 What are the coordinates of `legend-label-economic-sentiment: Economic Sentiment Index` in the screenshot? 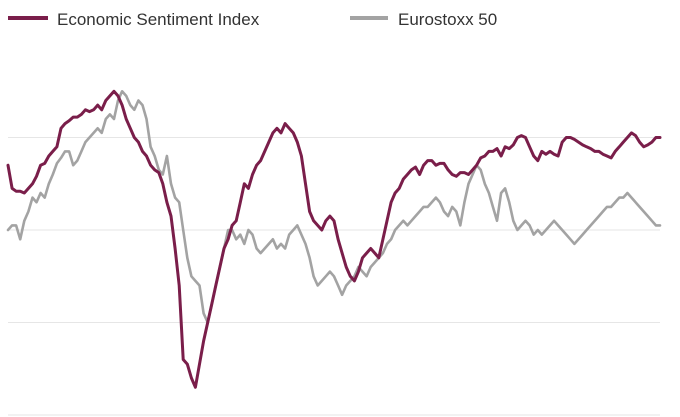 It's located at (158, 19).